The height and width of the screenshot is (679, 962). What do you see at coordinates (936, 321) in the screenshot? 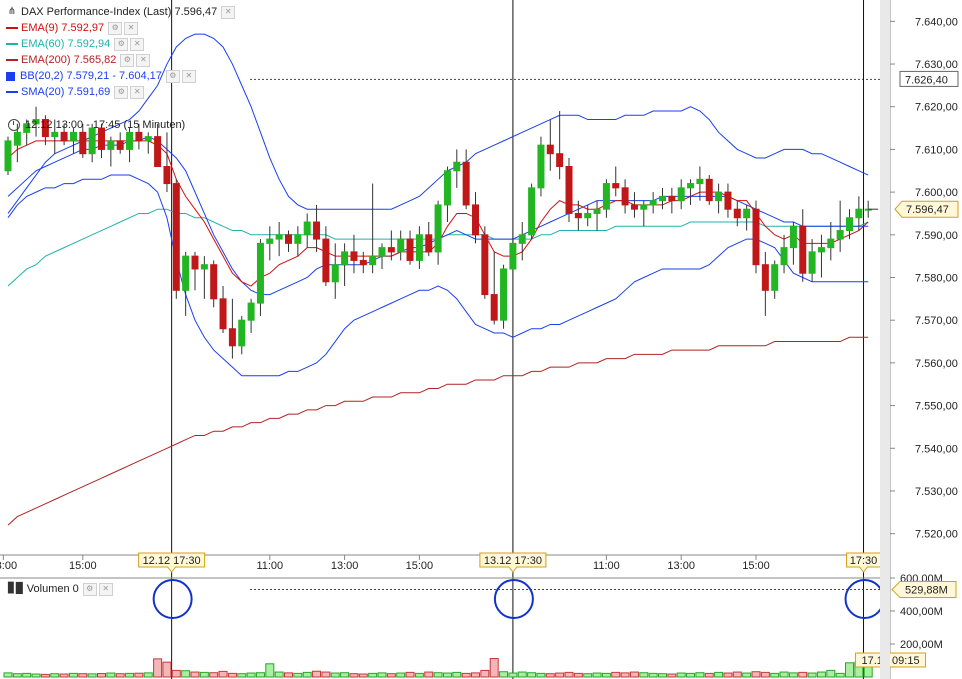
I see `price-tick-label: 7.570,00` at bounding box center [936, 321].